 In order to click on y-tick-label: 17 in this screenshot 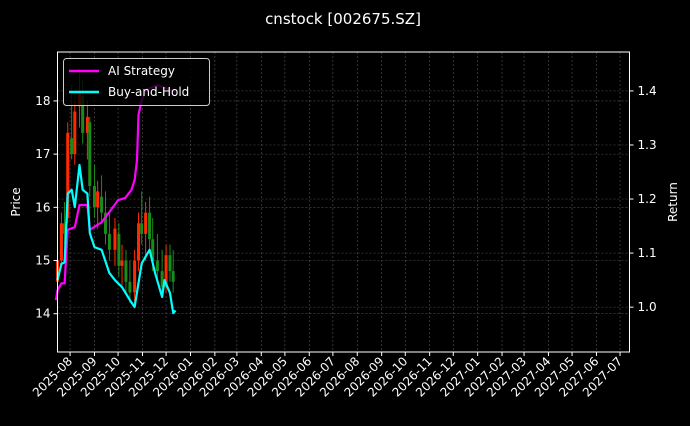, I will do `click(42, 154)`.